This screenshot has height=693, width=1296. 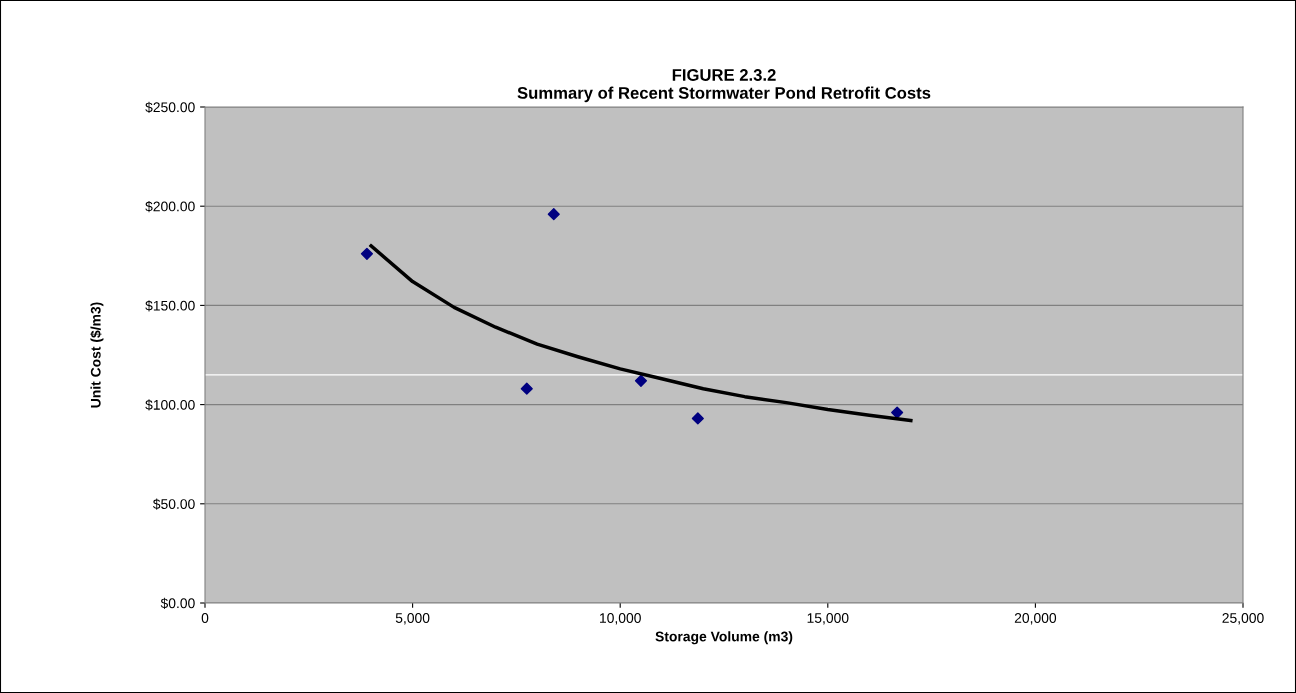 What do you see at coordinates (170, 206) in the screenshot?
I see `y-tick-label: $200.00` at bounding box center [170, 206].